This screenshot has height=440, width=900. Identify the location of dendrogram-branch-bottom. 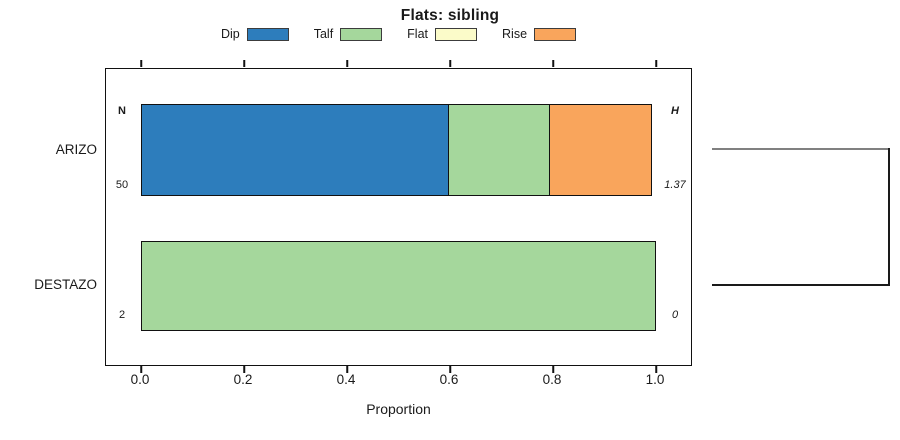
(801, 285).